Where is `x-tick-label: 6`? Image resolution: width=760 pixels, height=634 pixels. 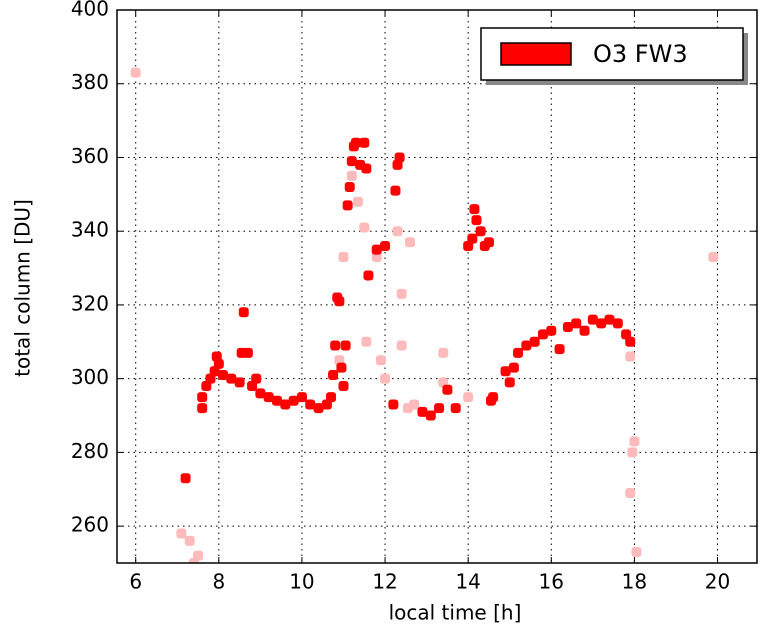 x-tick-label: 6 is located at coordinates (135, 582).